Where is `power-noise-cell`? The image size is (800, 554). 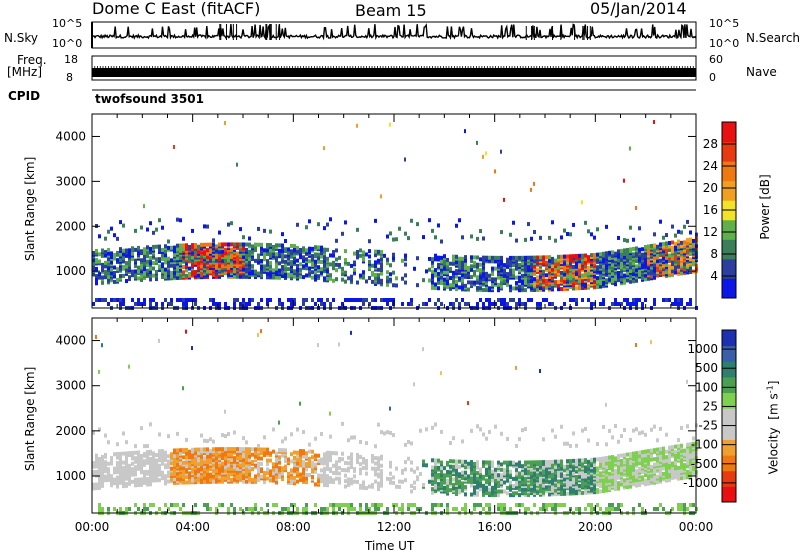
power-noise-cell is located at coordinates (636, 207).